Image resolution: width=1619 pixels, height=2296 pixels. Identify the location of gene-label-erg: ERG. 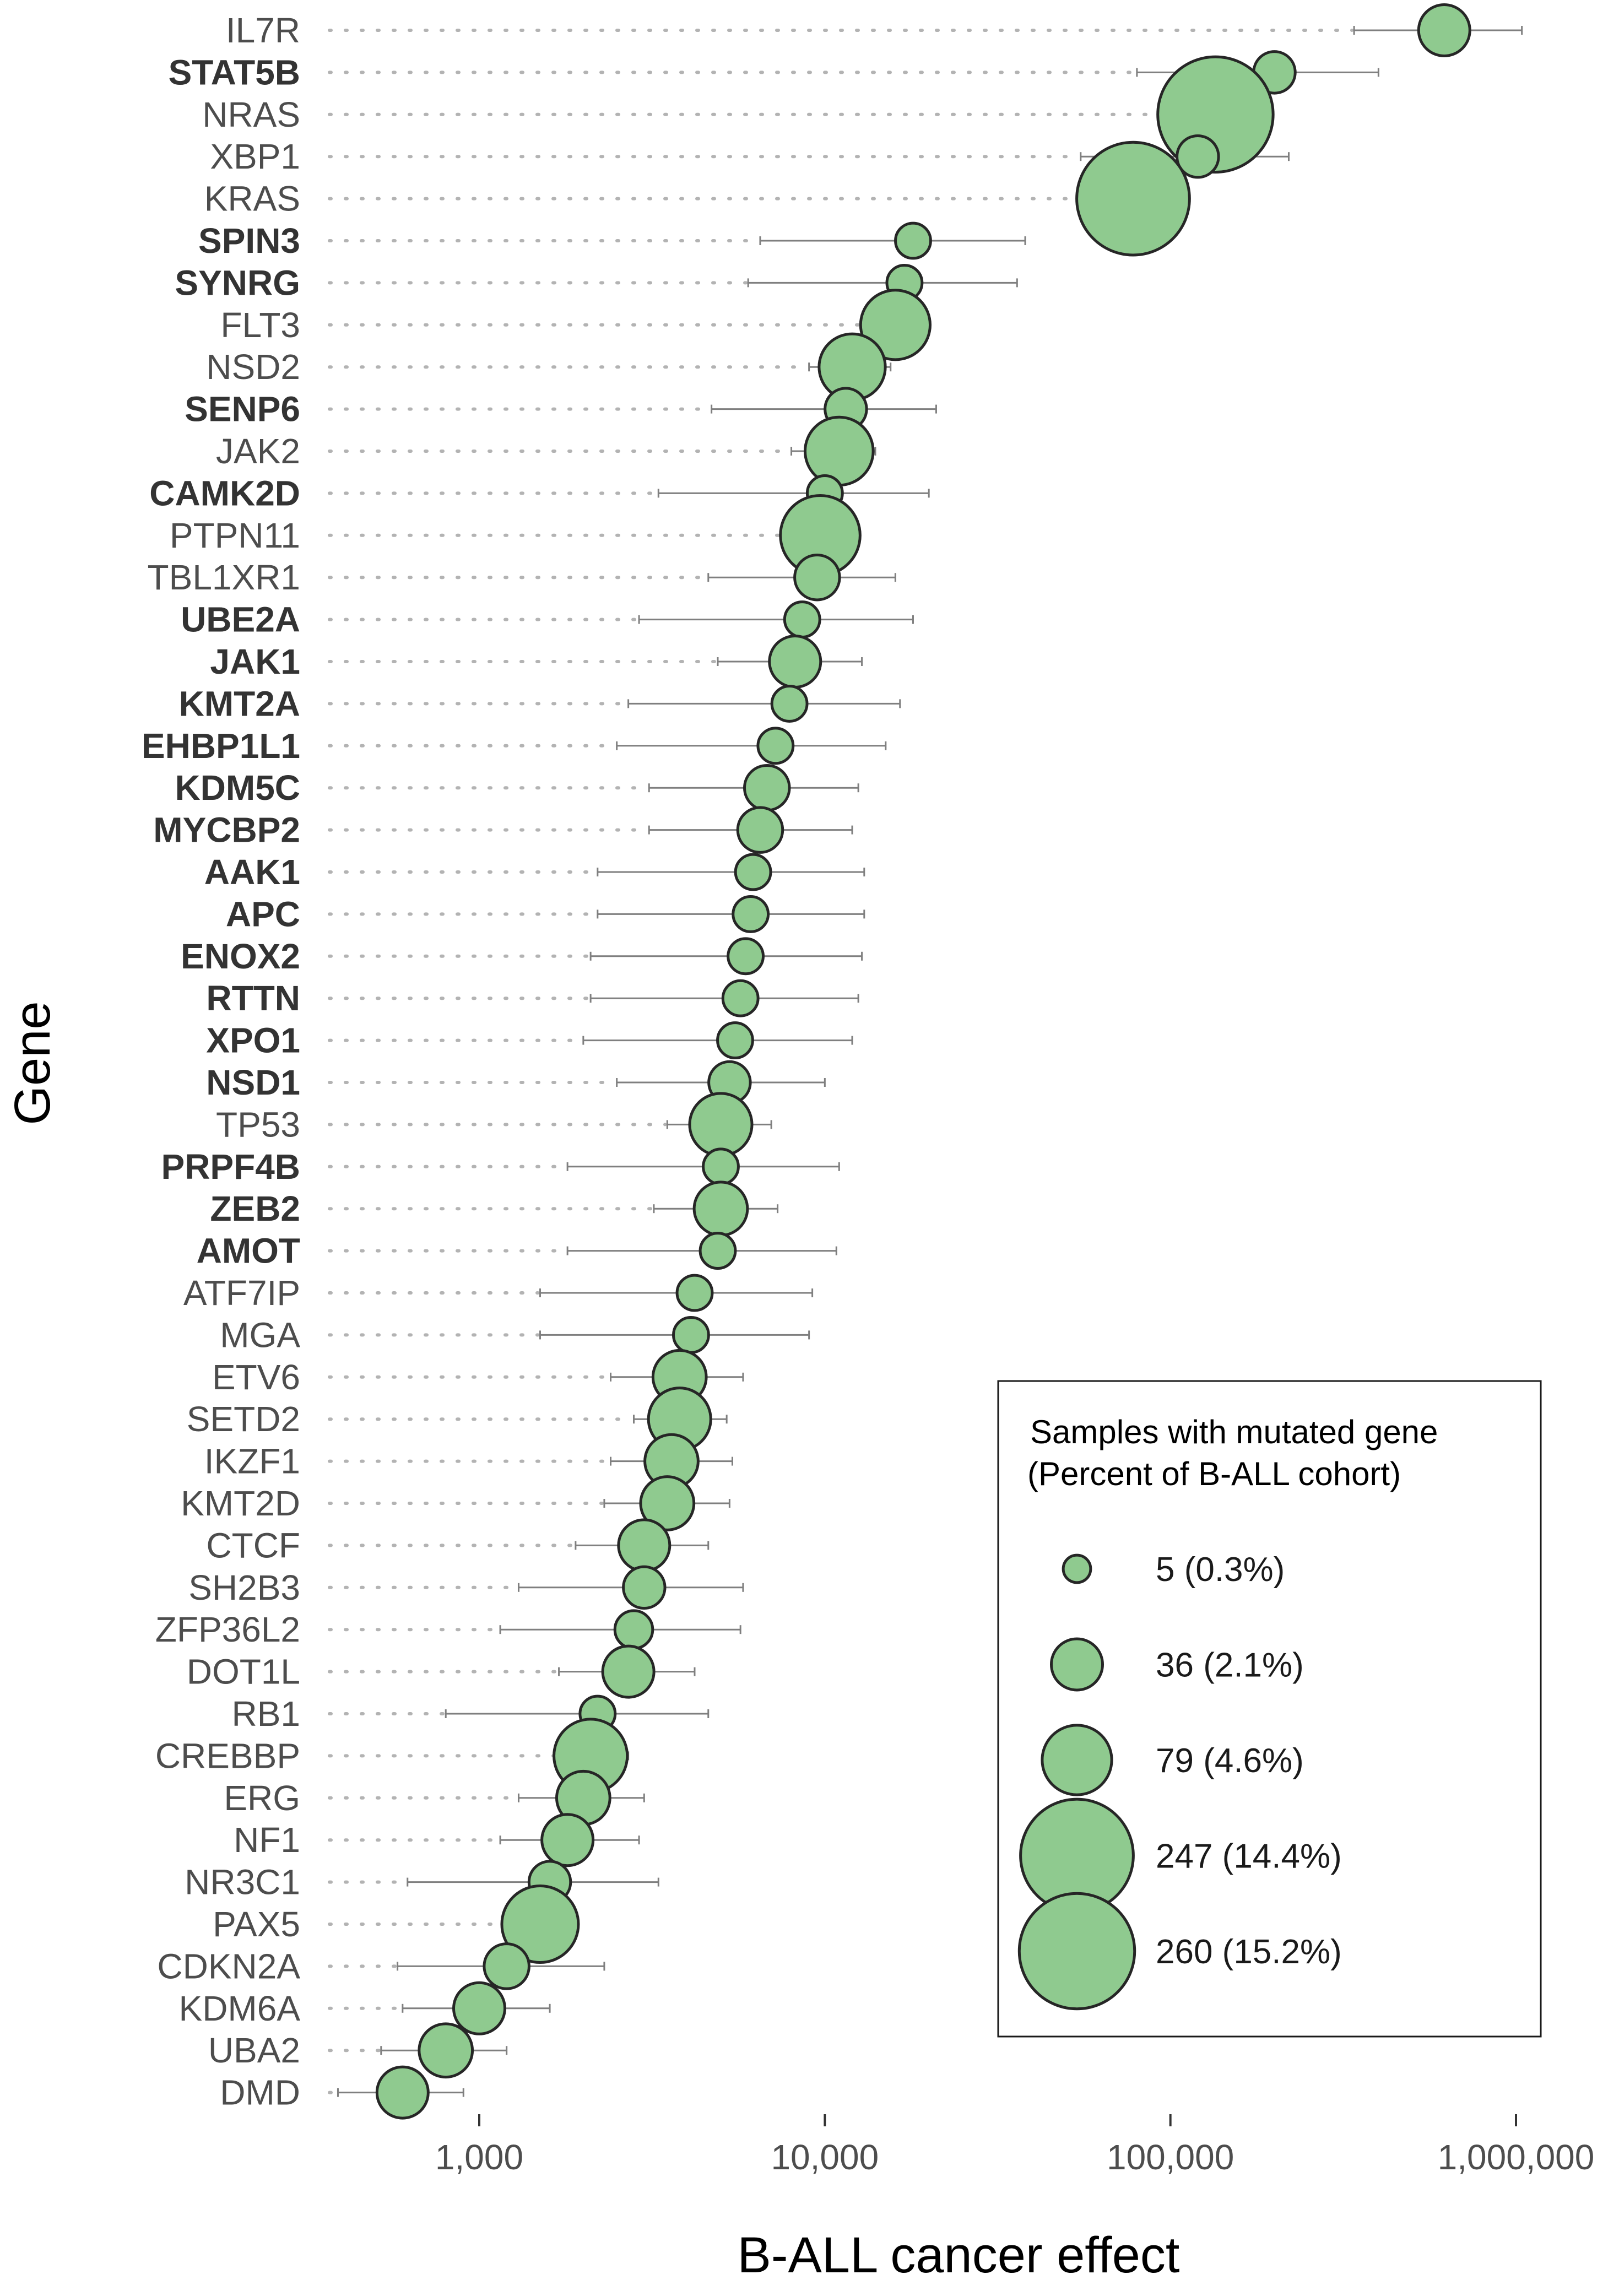
(262, 1798).